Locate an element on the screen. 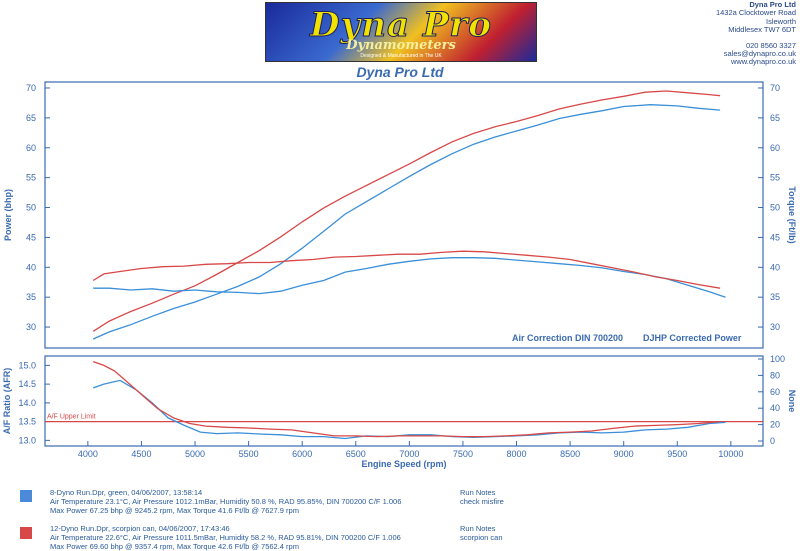  chart-title: Dyna Pro Ltd is located at coordinates (400, 72).